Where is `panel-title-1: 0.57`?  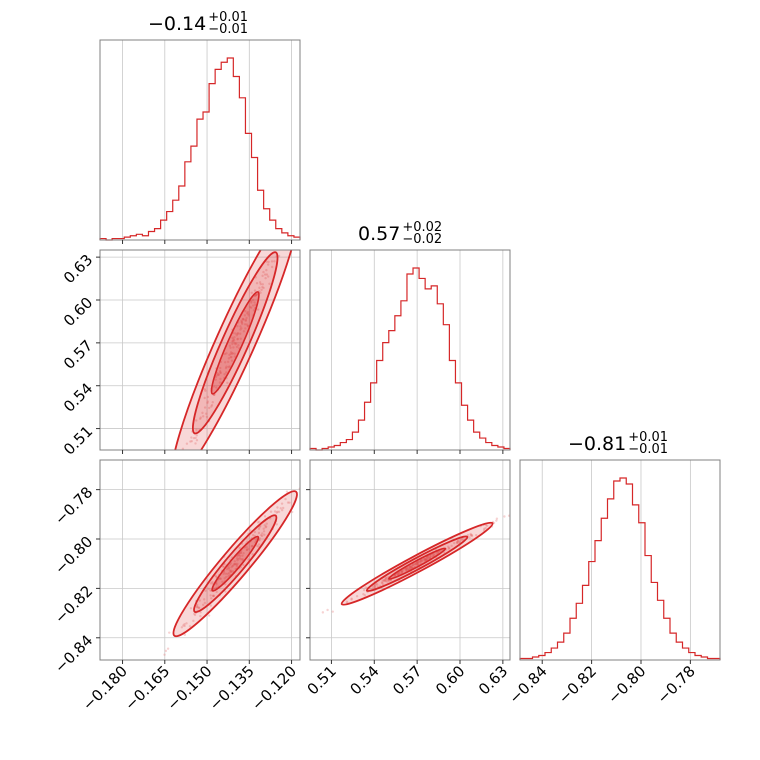 panel-title-1: 0.57 is located at coordinates (379, 234).